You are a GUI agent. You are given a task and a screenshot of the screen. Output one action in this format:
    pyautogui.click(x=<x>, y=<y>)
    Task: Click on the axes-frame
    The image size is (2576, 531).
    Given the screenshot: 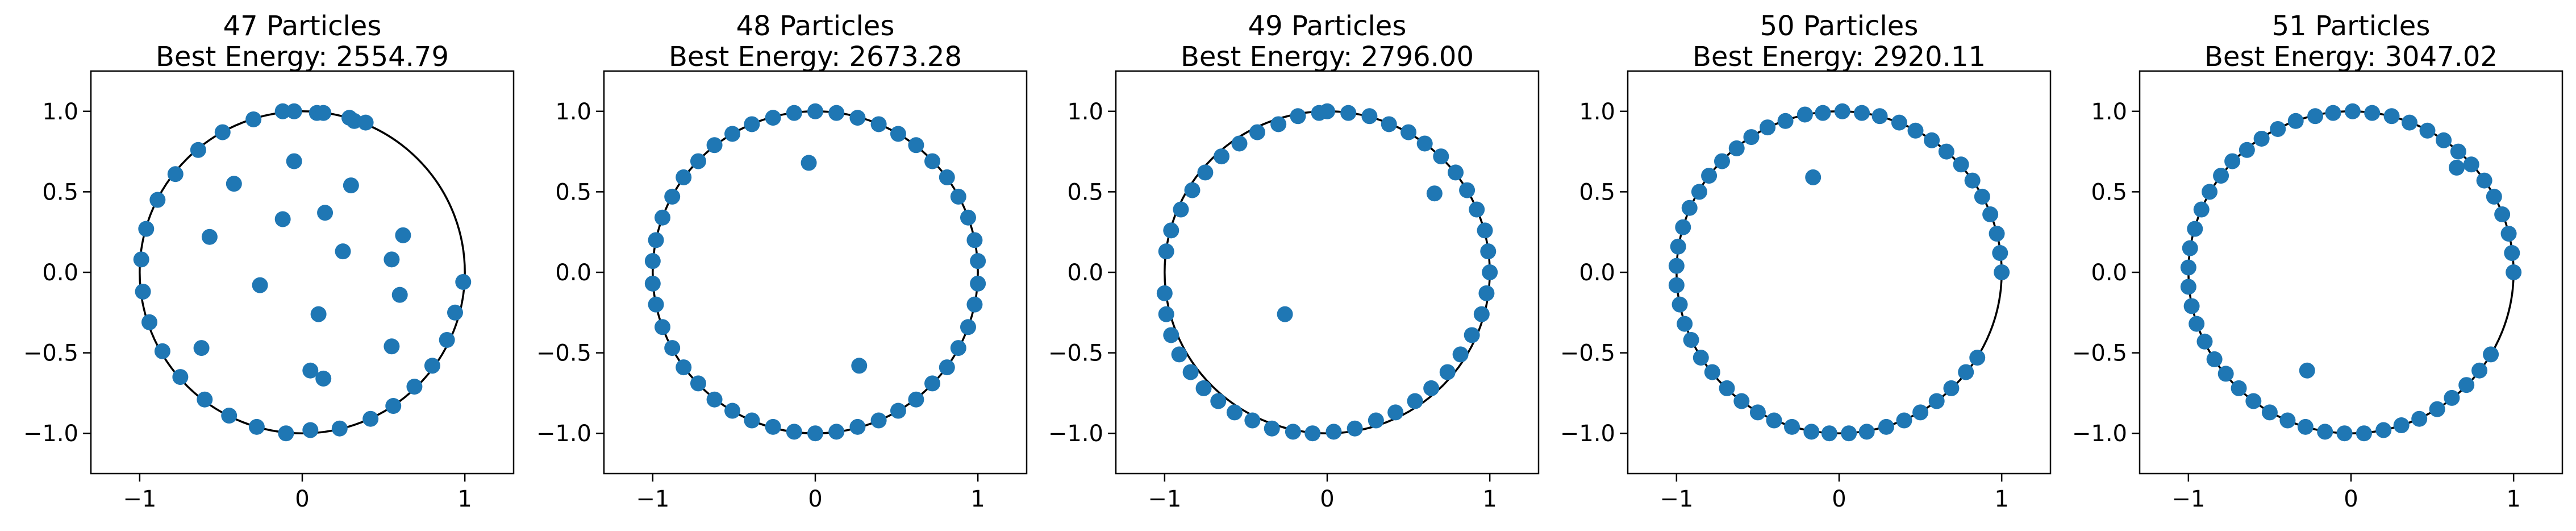 What is the action you would take?
    pyautogui.click(x=815, y=272)
    